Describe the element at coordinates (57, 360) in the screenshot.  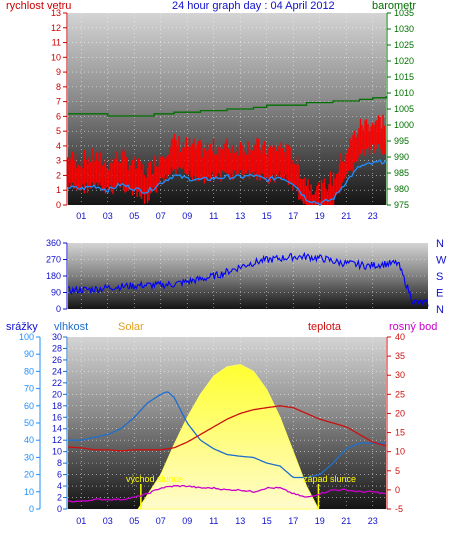
I see `hum-tick-label: 26` at that location.